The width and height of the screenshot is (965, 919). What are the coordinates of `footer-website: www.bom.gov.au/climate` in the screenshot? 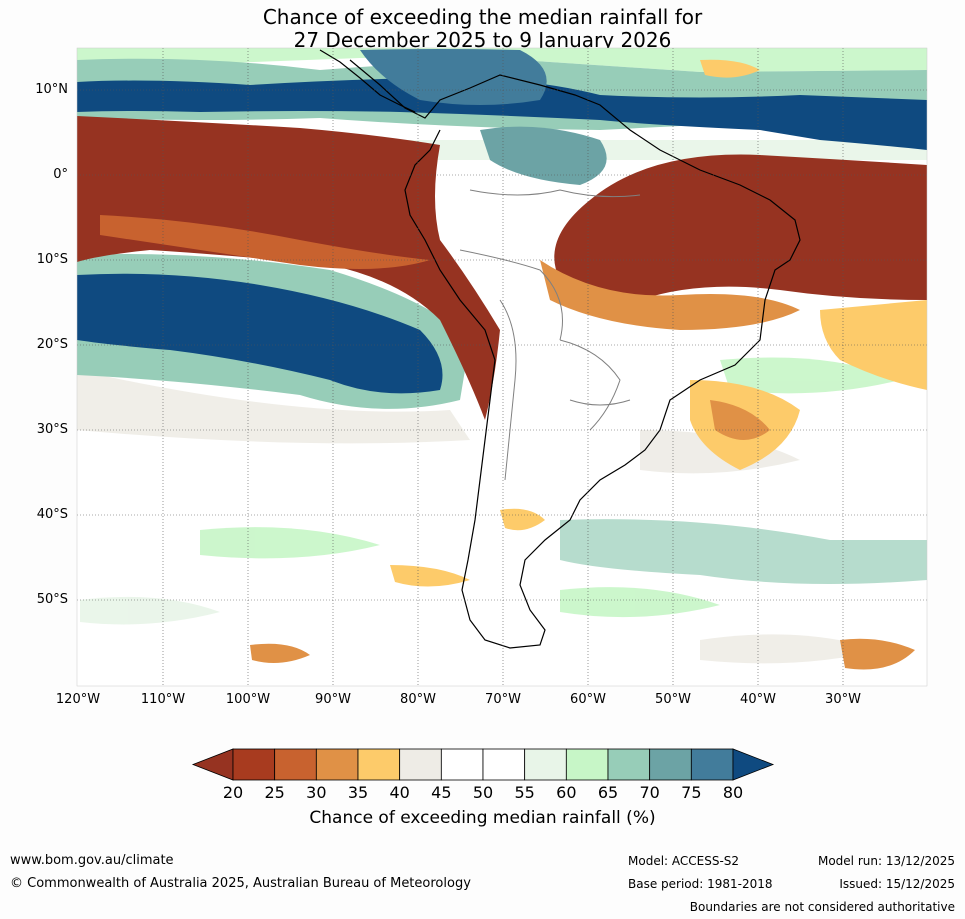 It's located at (92, 860).